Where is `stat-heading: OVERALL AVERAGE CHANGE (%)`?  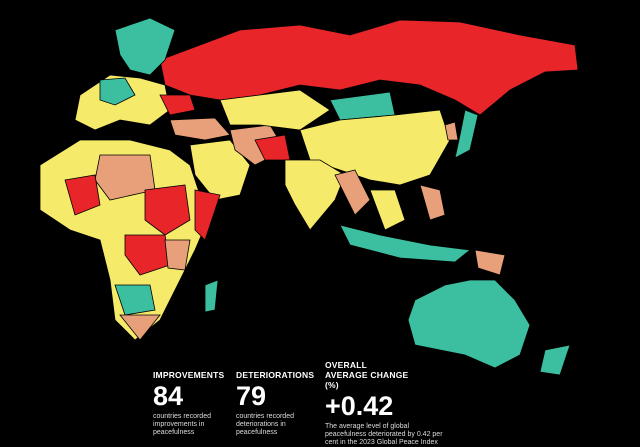 stat-heading: OVERALL AVERAGE CHANGE (%) is located at coordinates (367, 375).